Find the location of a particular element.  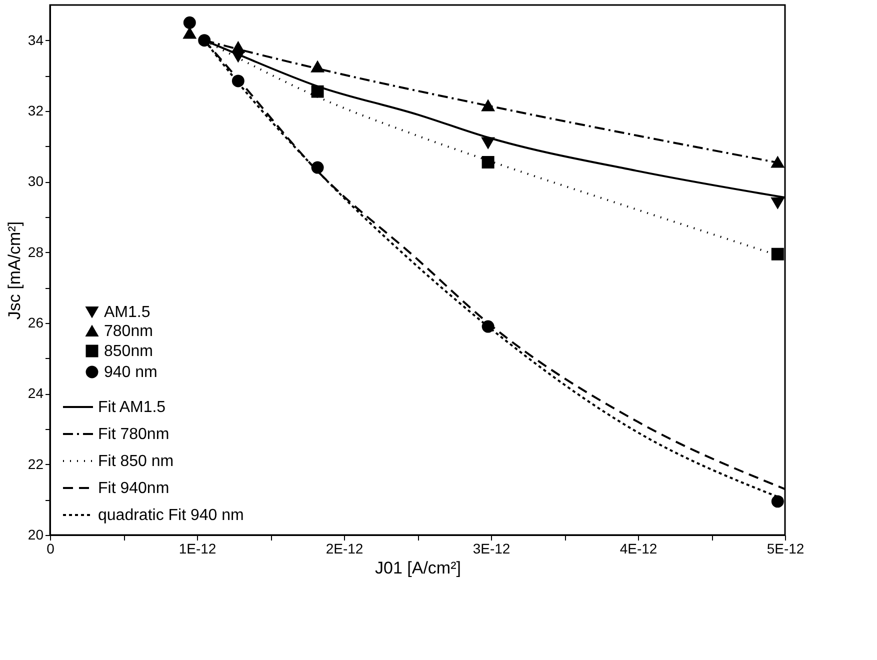

legend-label: 850nm is located at coordinates (128, 351).